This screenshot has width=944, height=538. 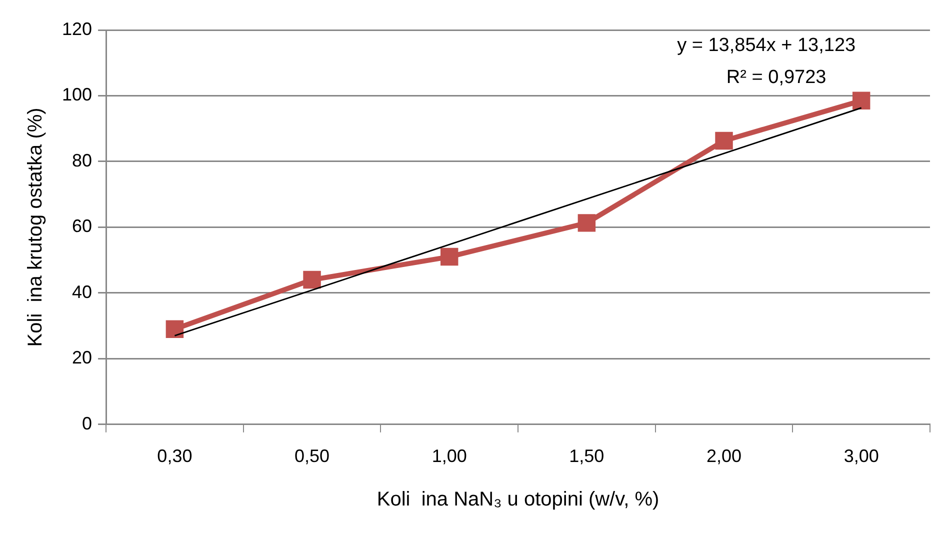 What do you see at coordinates (586, 456) in the screenshot?
I see `x-tick-label: 1,50` at bounding box center [586, 456].